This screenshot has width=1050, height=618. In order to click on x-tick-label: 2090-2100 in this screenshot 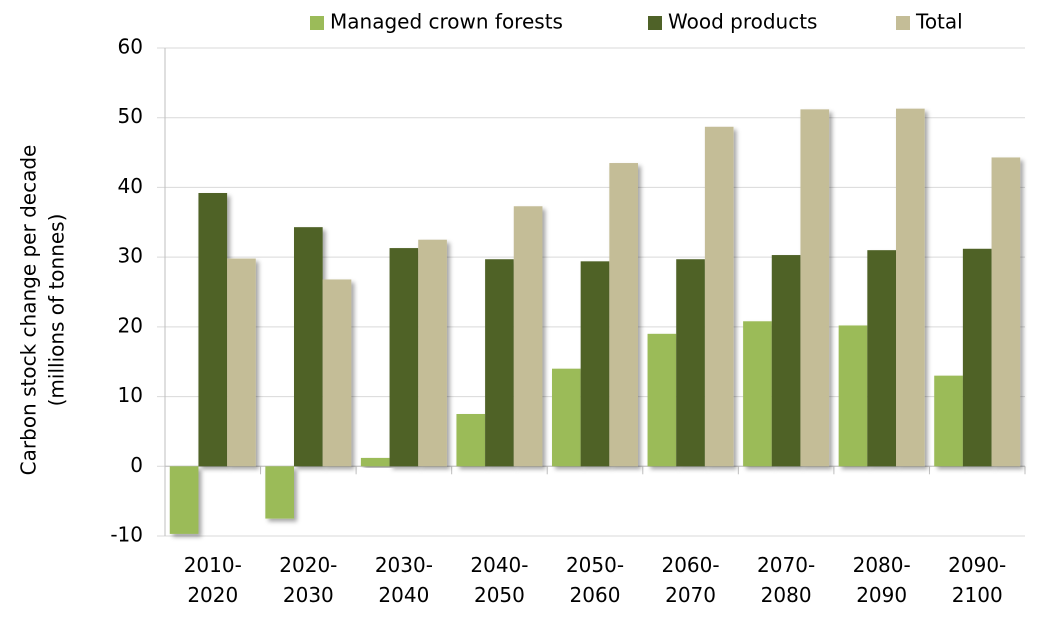, I will do `click(977, 580)`.